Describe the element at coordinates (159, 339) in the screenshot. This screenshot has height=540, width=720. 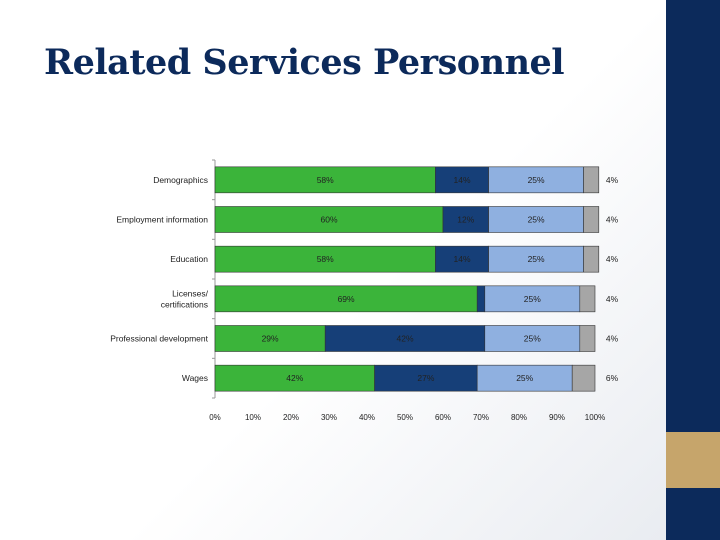
I see `category-label: Professional development` at that location.